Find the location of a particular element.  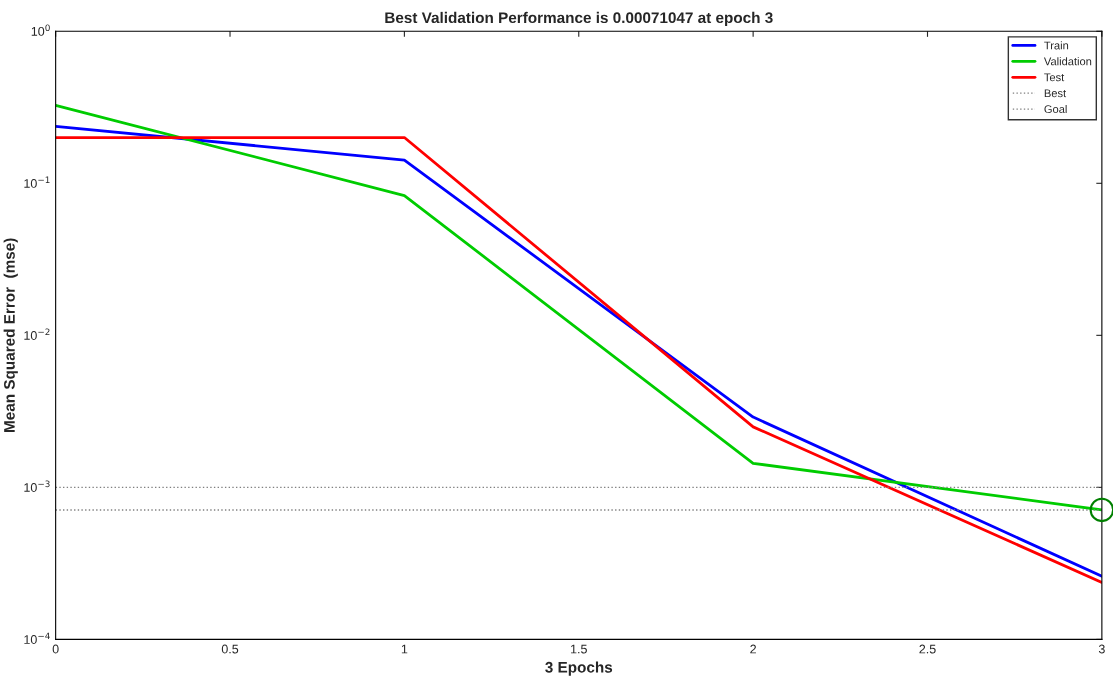

legend-label: Validation is located at coordinates (1067, 61).